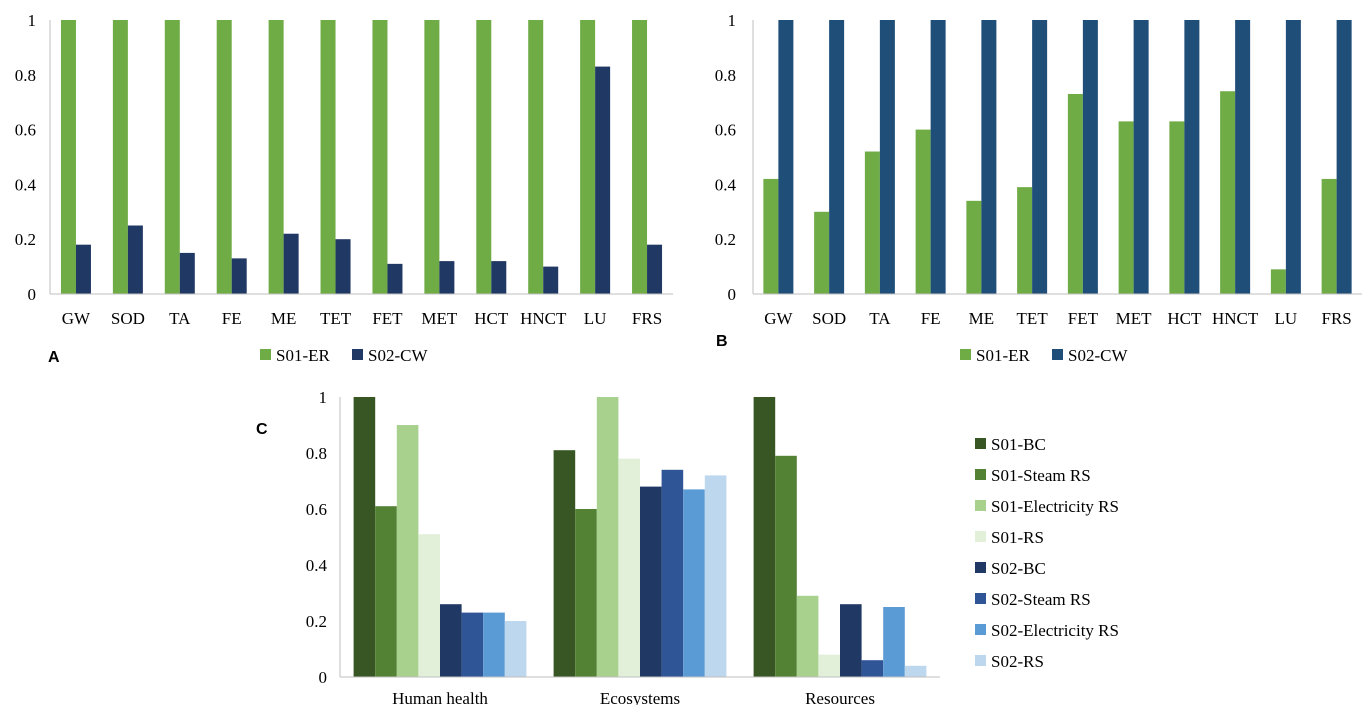  I want to click on bar-a-s02-cw-met, so click(447, 277).